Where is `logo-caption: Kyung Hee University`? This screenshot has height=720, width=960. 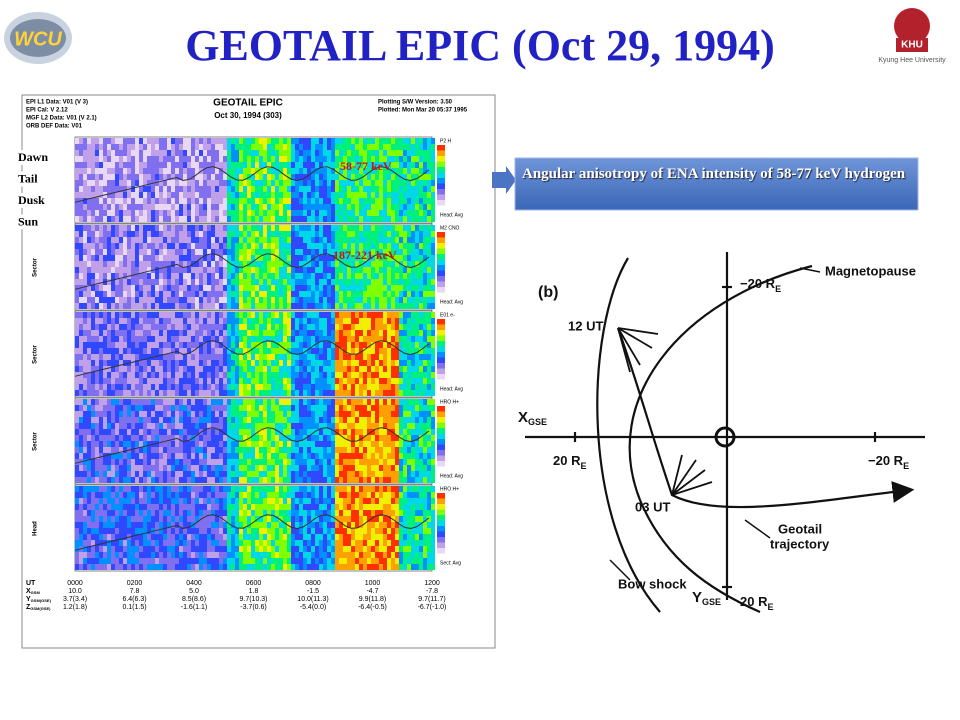
logo-caption: Kyung Hee University is located at coordinates (912, 60).